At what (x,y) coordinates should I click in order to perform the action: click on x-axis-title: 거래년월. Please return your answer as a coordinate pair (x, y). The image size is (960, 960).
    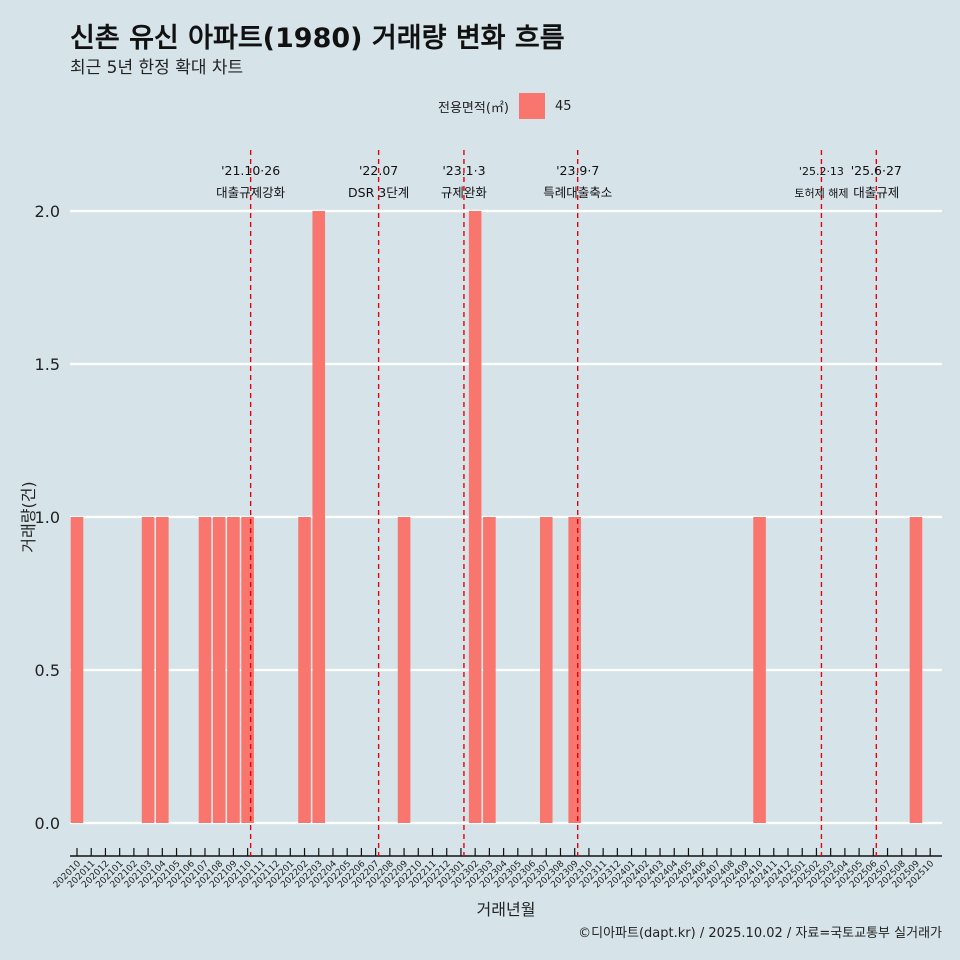
    Looking at the image, I should click on (506, 909).